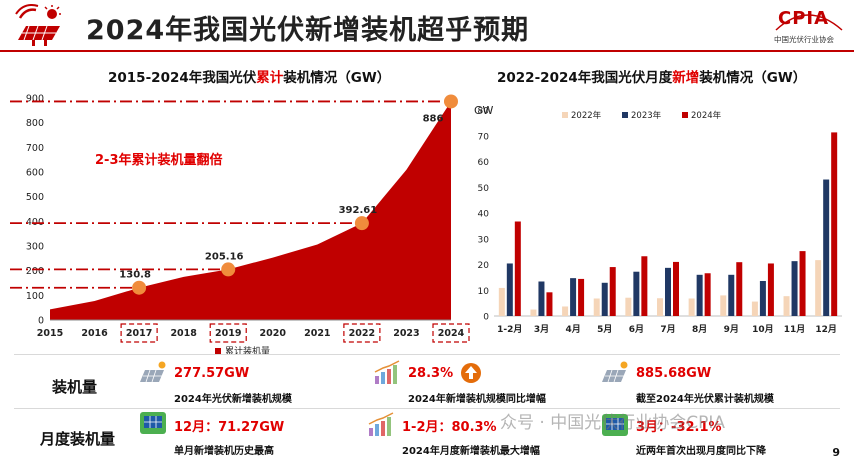 The width and height of the screenshot is (854, 474). I want to click on cumulative-title-highlight: 累计, so click(270, 78).